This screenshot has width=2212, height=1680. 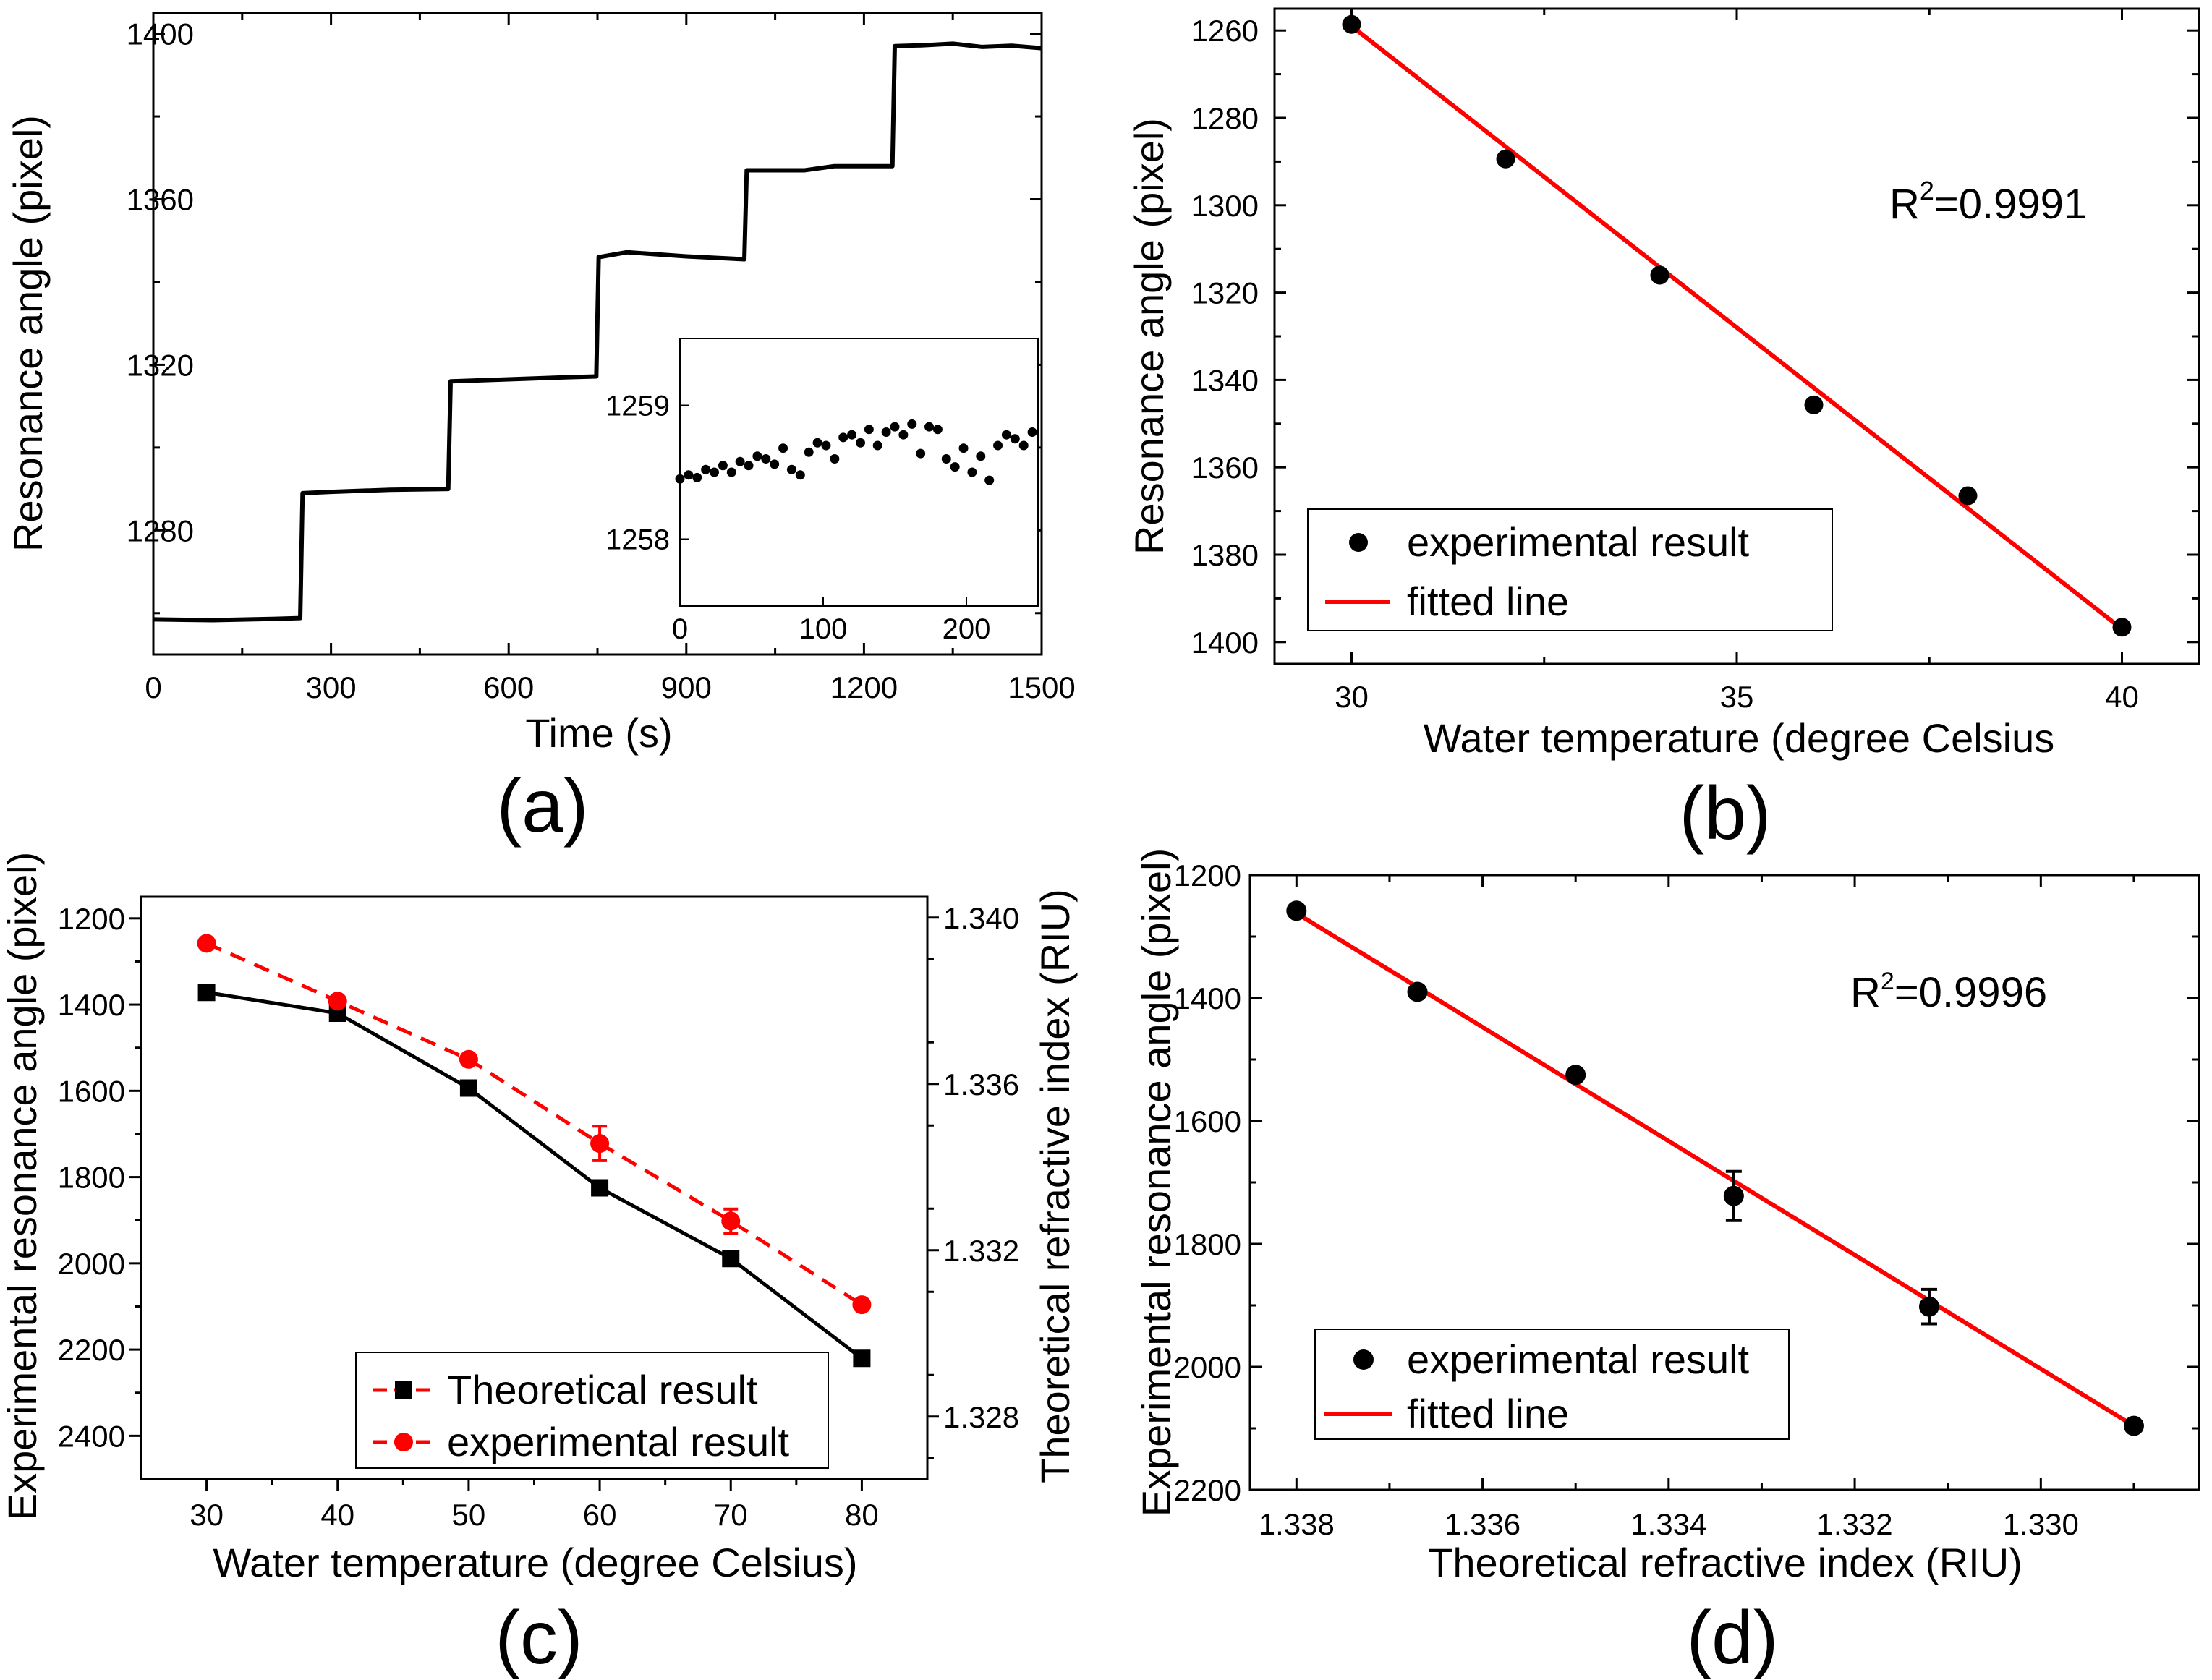 What do you see at coordinates (686, 687) in the screenshot?
I see `x-tick-label: 900` at bounding box center [686, 687].